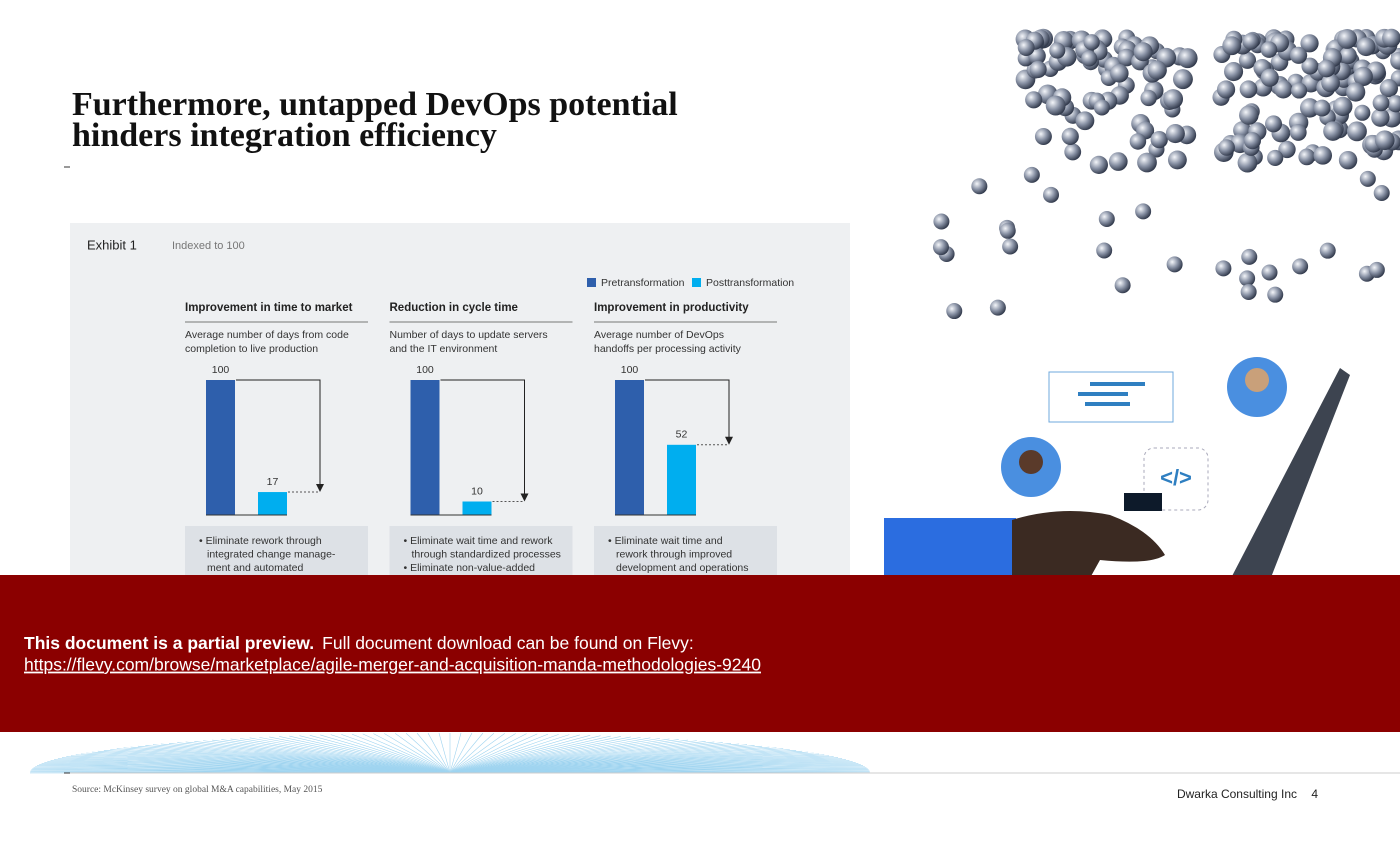 Image resolution: width=1400 pixels, height=850 pixels. I want to click on bullet-line: through standardized processes, so click(486, 554).